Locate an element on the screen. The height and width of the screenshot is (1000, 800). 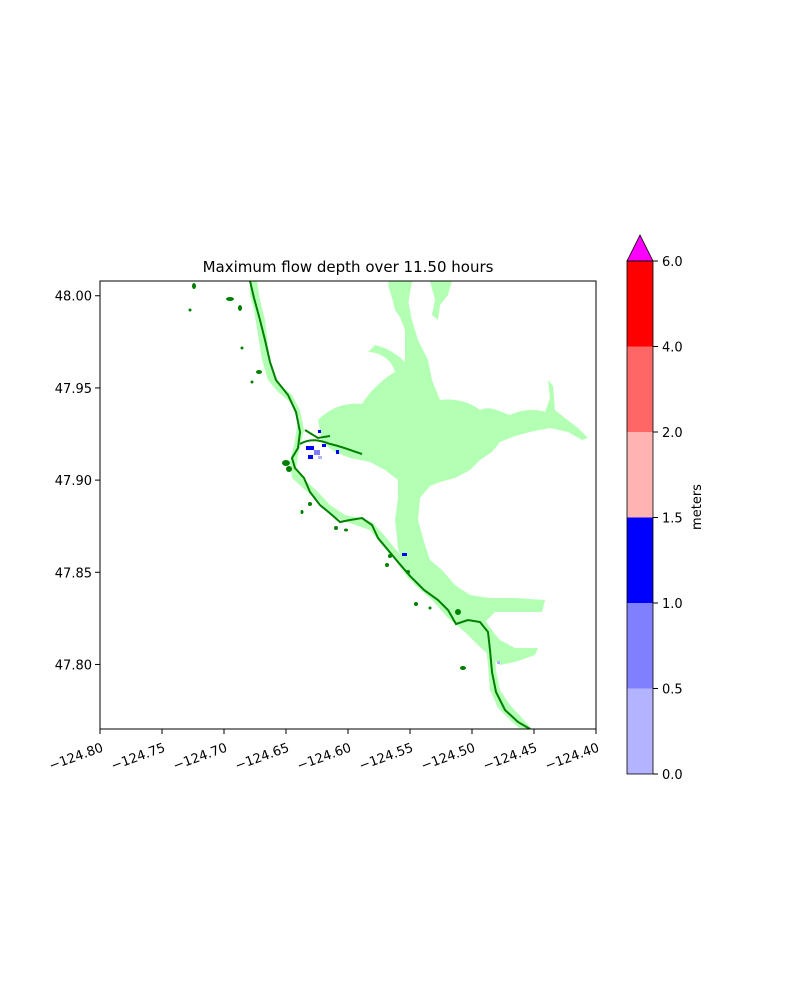
x-tick-label: −124.75 is located at coordinates (138, 757).